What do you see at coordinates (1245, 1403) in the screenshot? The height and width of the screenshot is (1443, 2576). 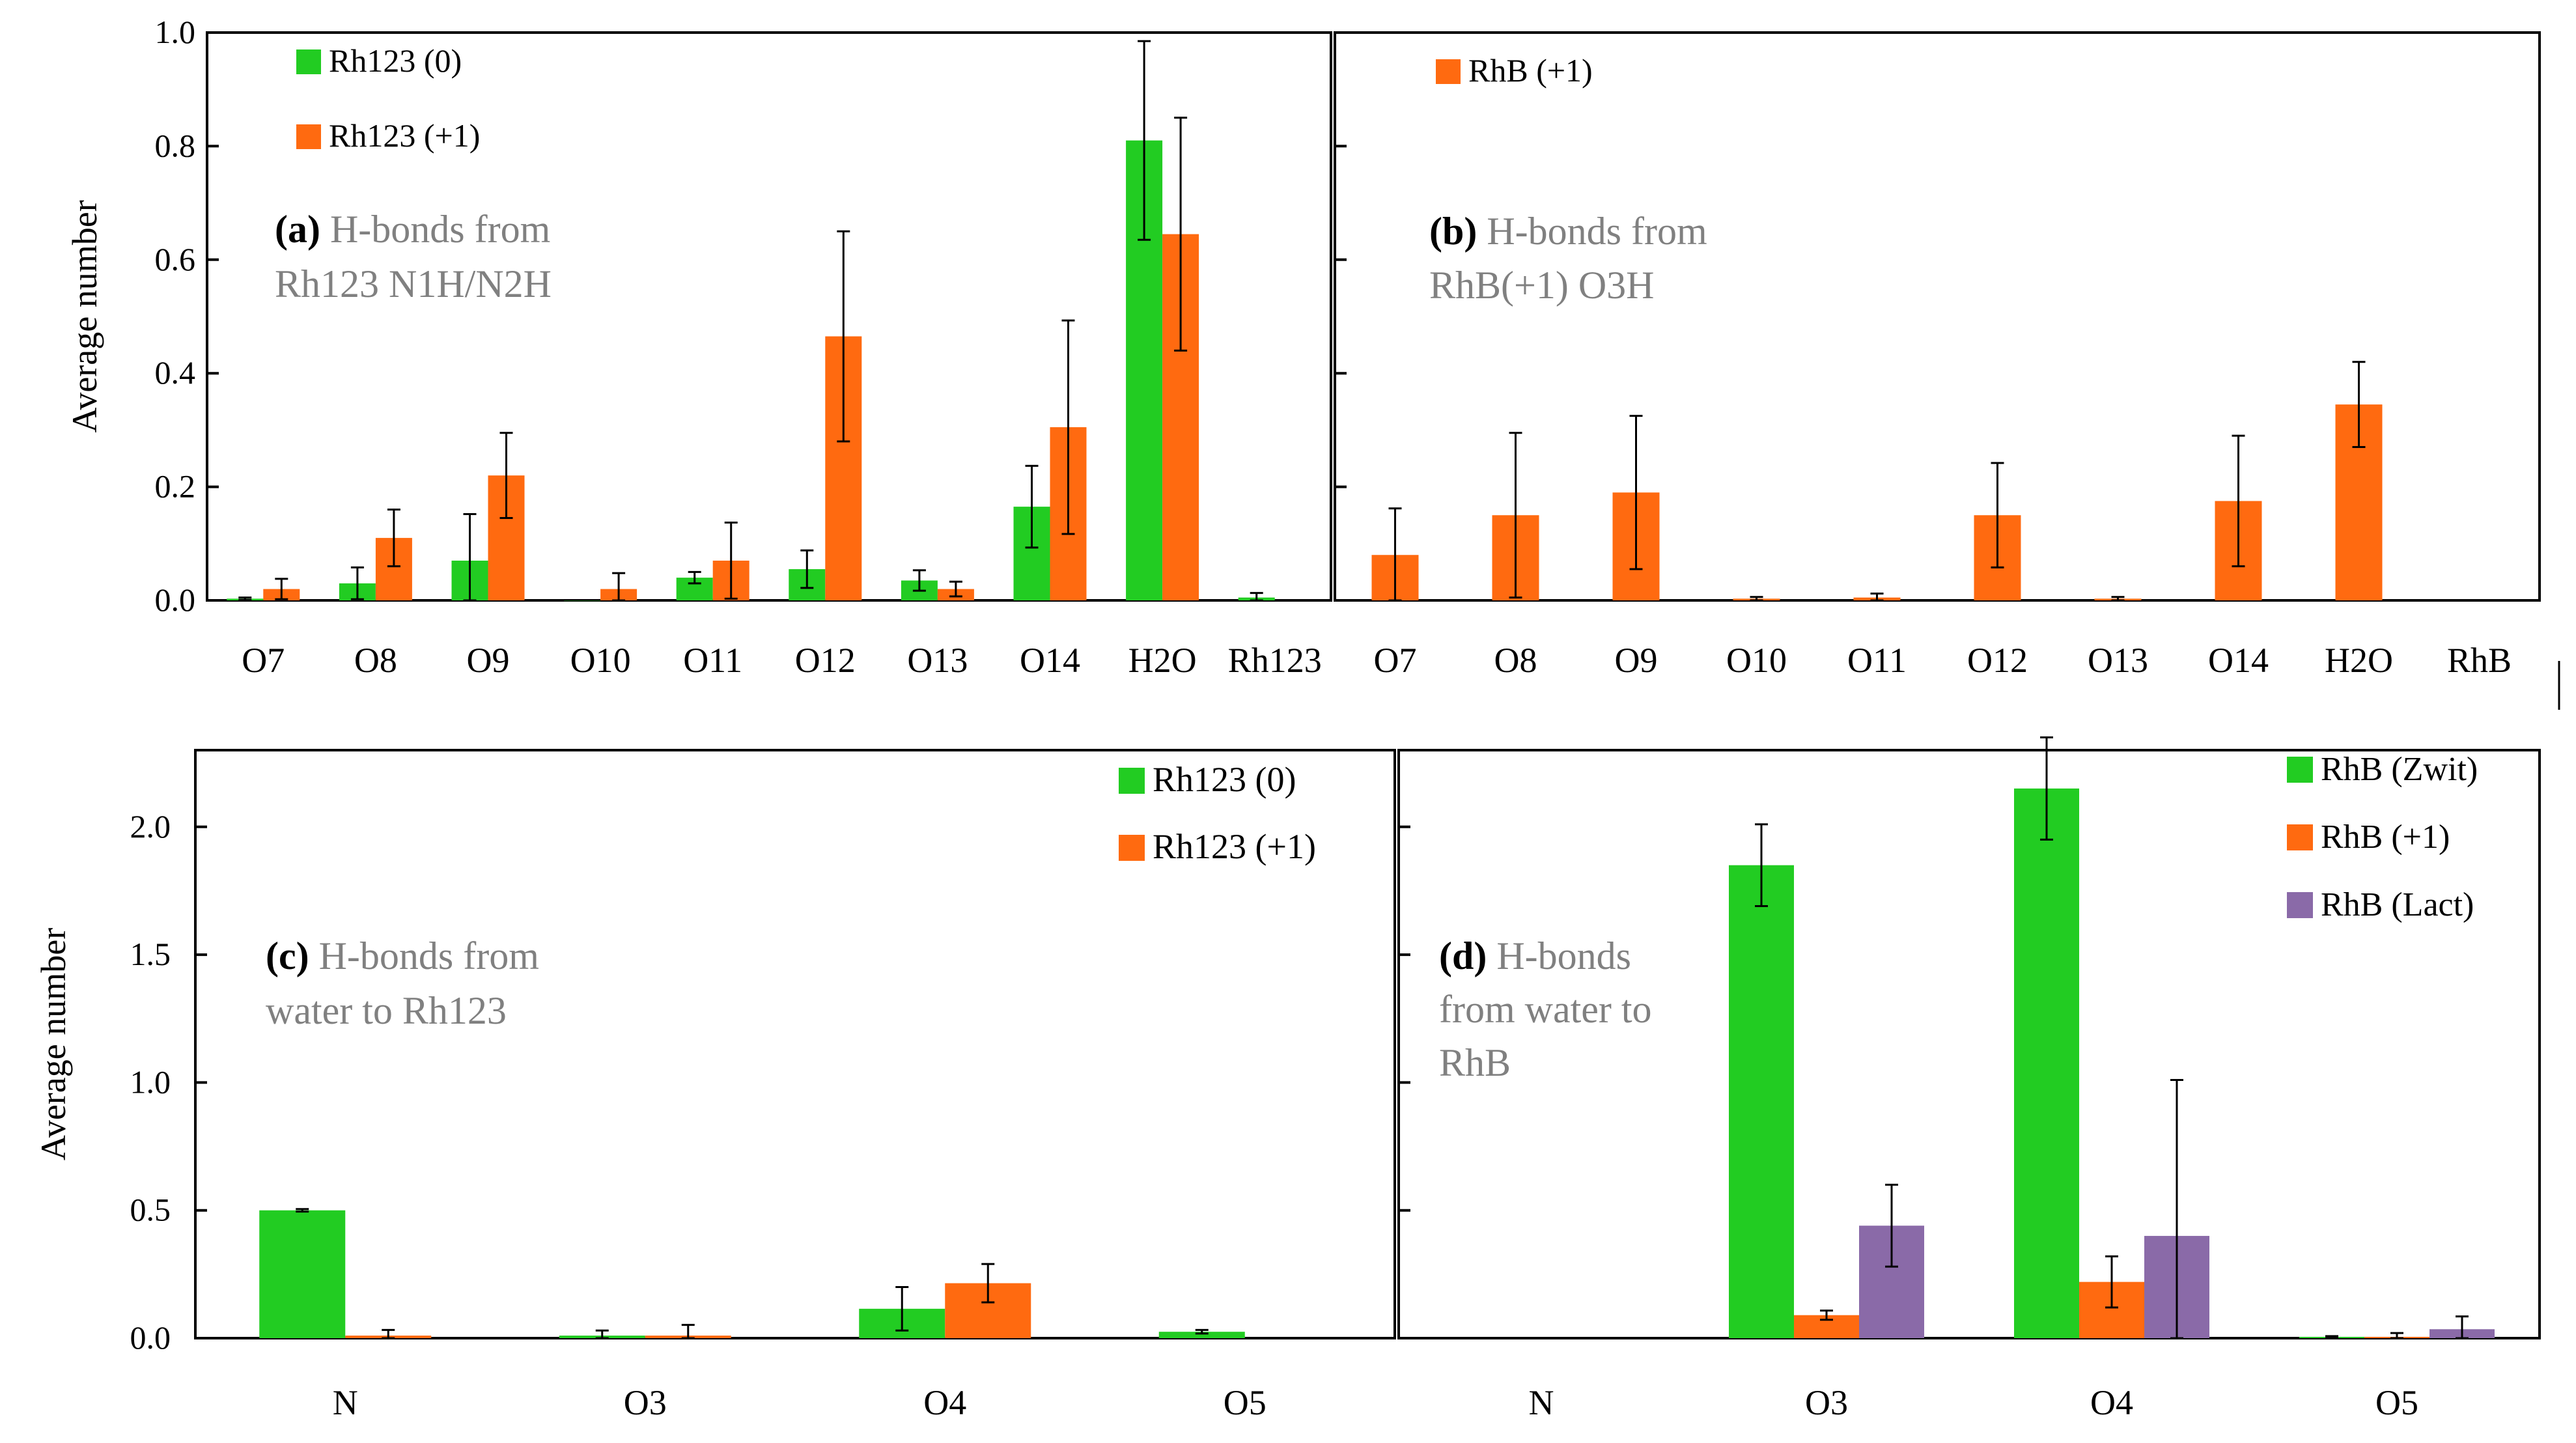 I see `panel-c-category-label: O5` at bounding box center [1245, 1403].